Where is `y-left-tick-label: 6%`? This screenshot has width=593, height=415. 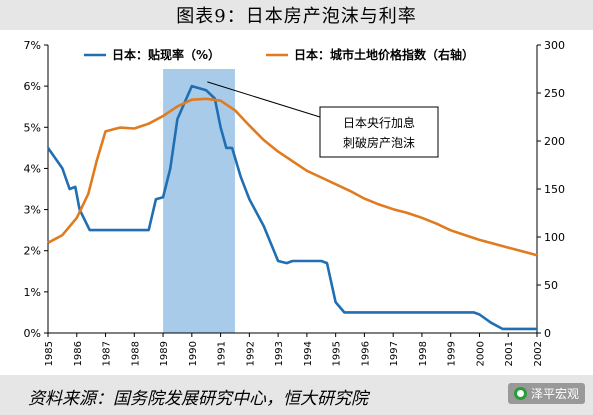 y-left-tick-label: 6% is located at coordinates (32, 86).